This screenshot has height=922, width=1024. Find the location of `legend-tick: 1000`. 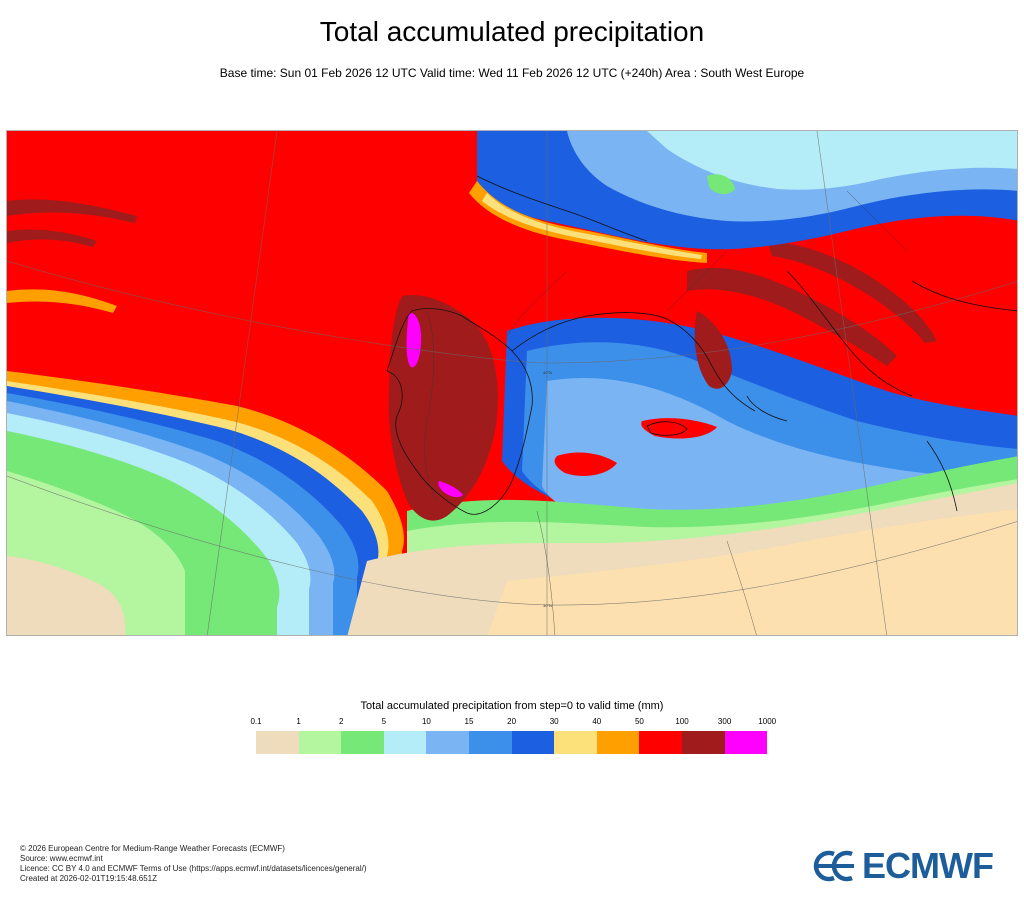

legend-tick: 1000 is located at coordinates (767, 721).